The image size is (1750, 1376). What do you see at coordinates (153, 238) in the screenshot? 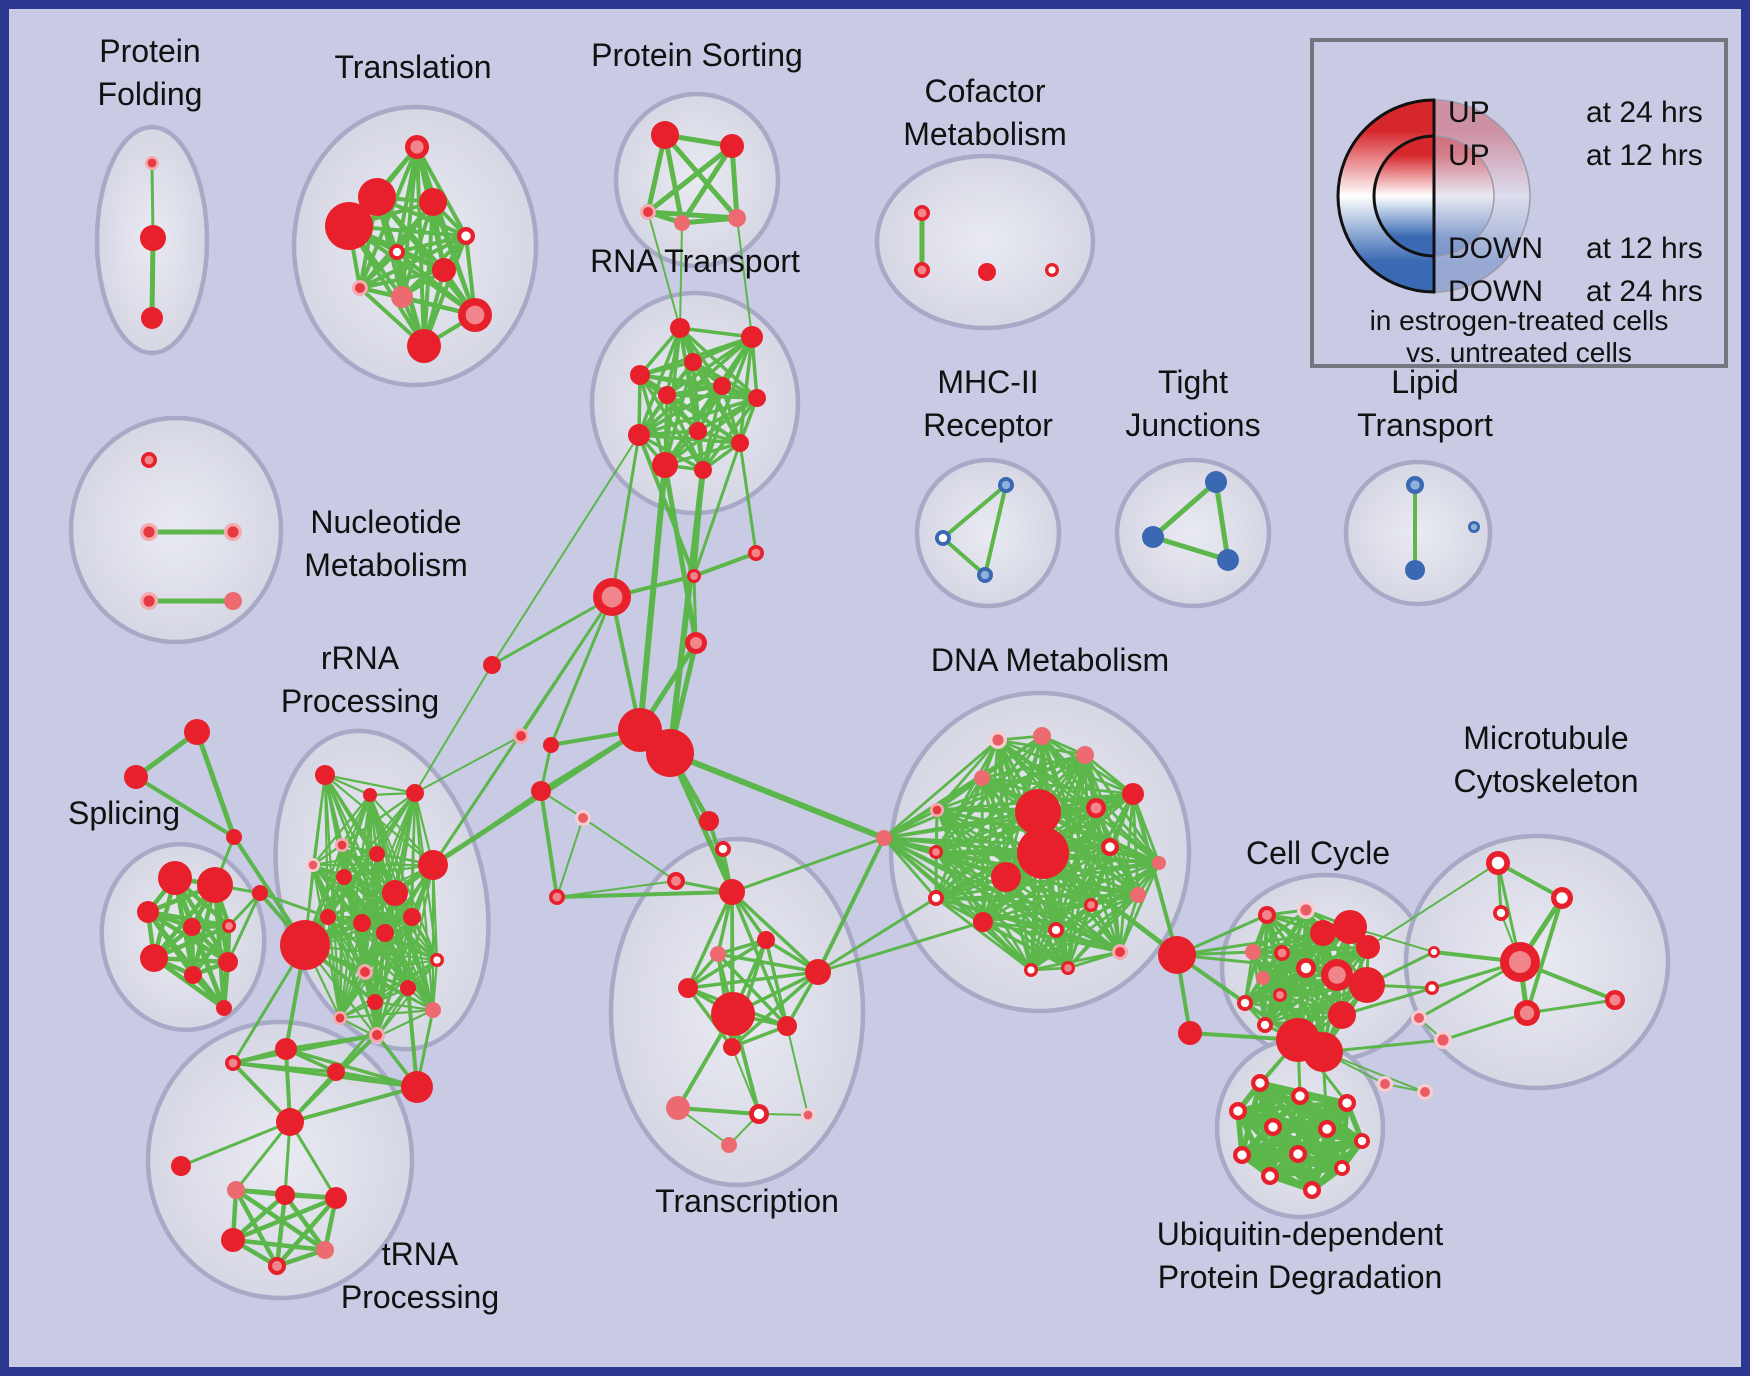
I see `node-pf1` at bounding box center [153, 238].